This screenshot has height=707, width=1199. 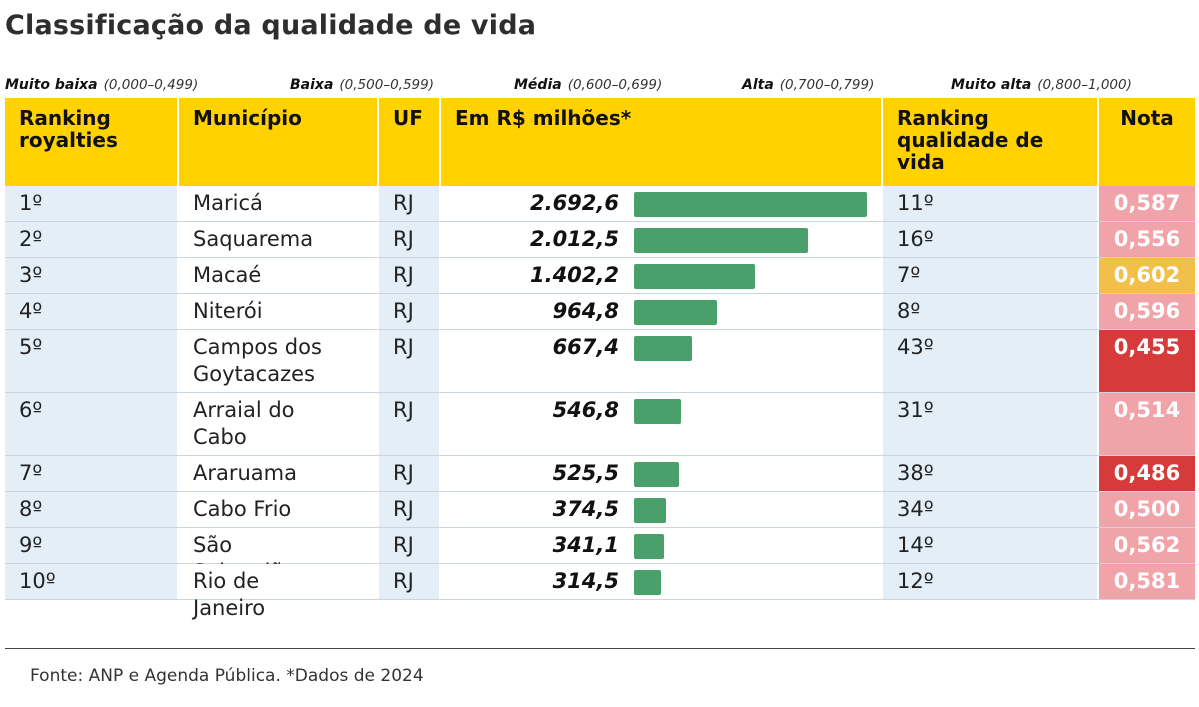 What do you see at coordinates (585, 410) in the screenshot?
I see `value-label: 546,8` at bounding box center [585, 410].